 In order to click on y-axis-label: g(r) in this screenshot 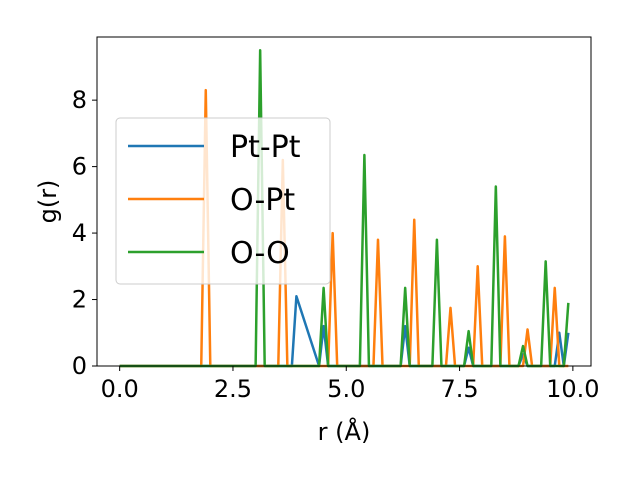, I will do `click(48, 202)`.